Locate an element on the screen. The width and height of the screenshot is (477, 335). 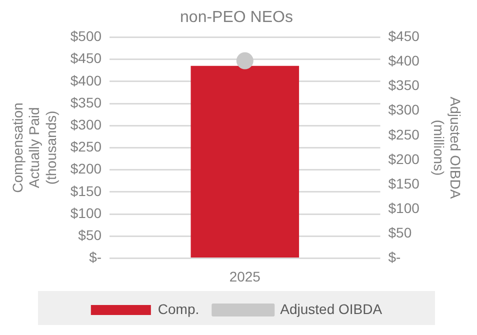
y2-tick-label: $300 is located at coordinates (404, 110).